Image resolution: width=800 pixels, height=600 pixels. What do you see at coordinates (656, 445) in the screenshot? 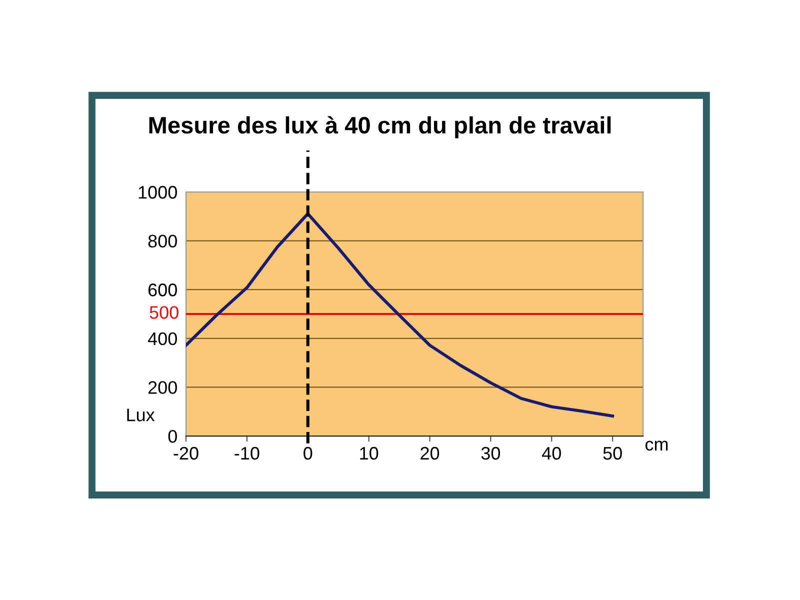
I see `x-axis-title: cm` at bounding box center [656, 445].